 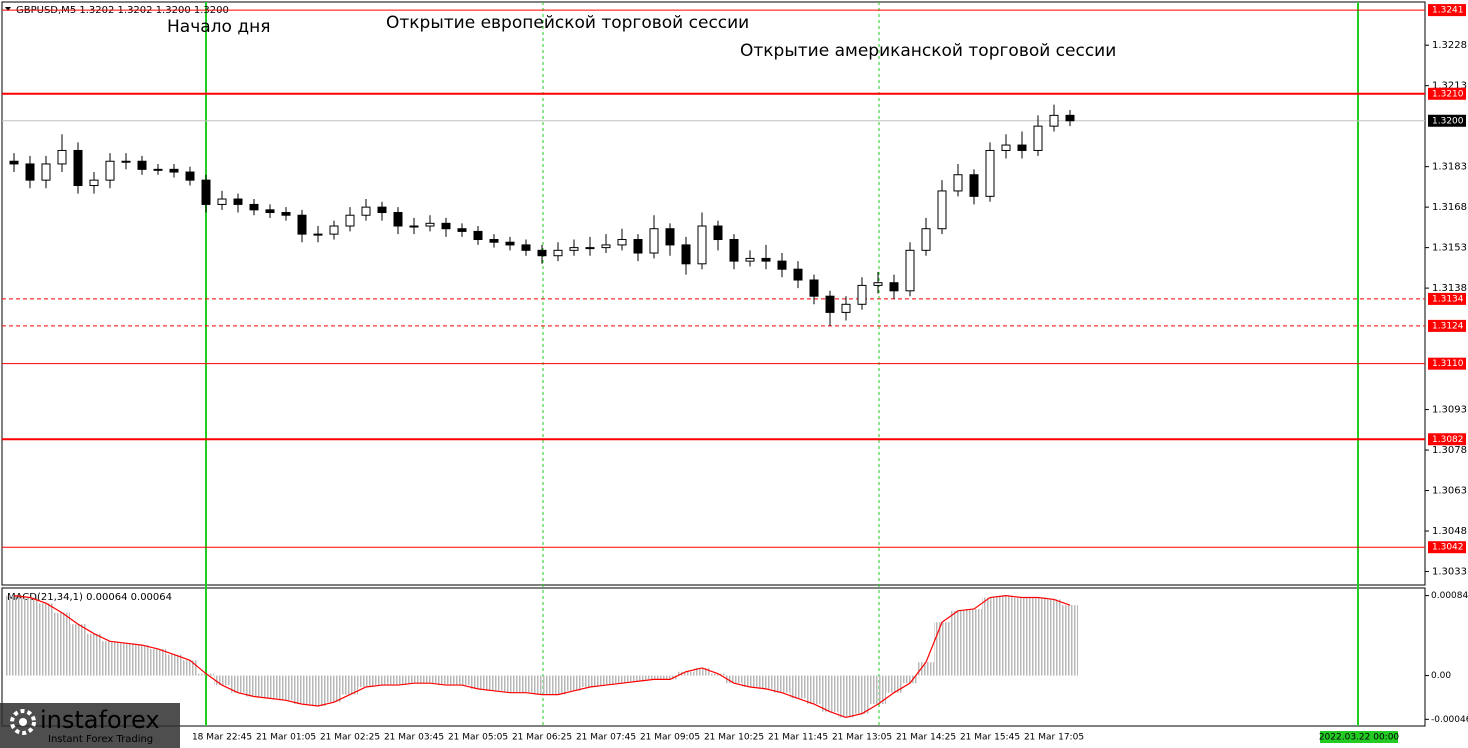 I want to click on y-tick-label: 1.3033, so click(x=1449, y=572).